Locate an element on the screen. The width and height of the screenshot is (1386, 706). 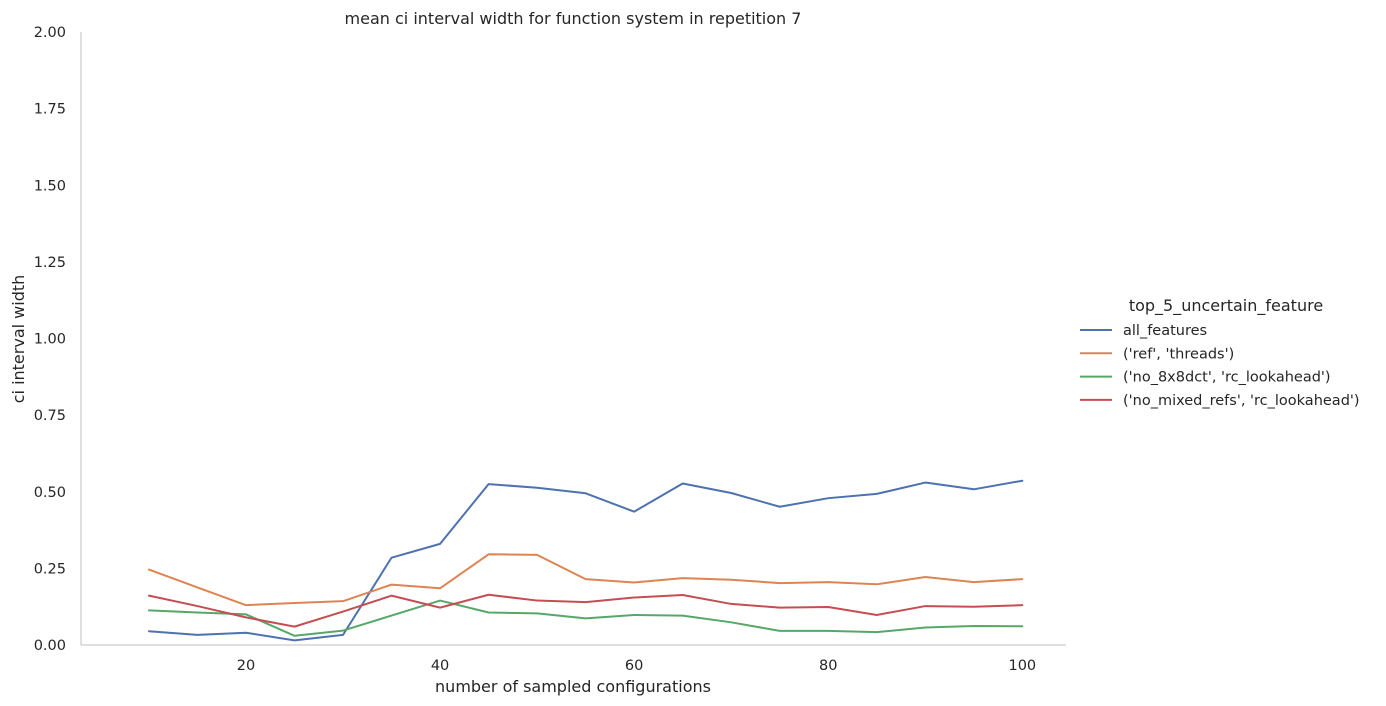
legend-title: top_5_uncertain_feature is located at coordinates (1226, 306).